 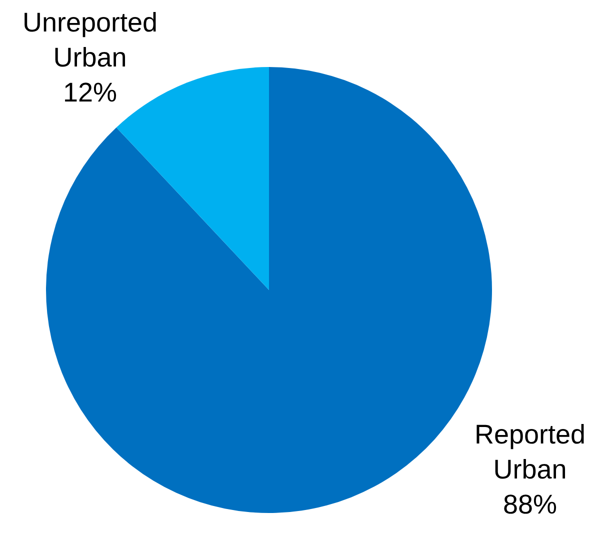 What do you see at coordinates (90, 40) in the screenshot?
I see `slice-label: Unreported Urban` at bounding box center [90, 40].